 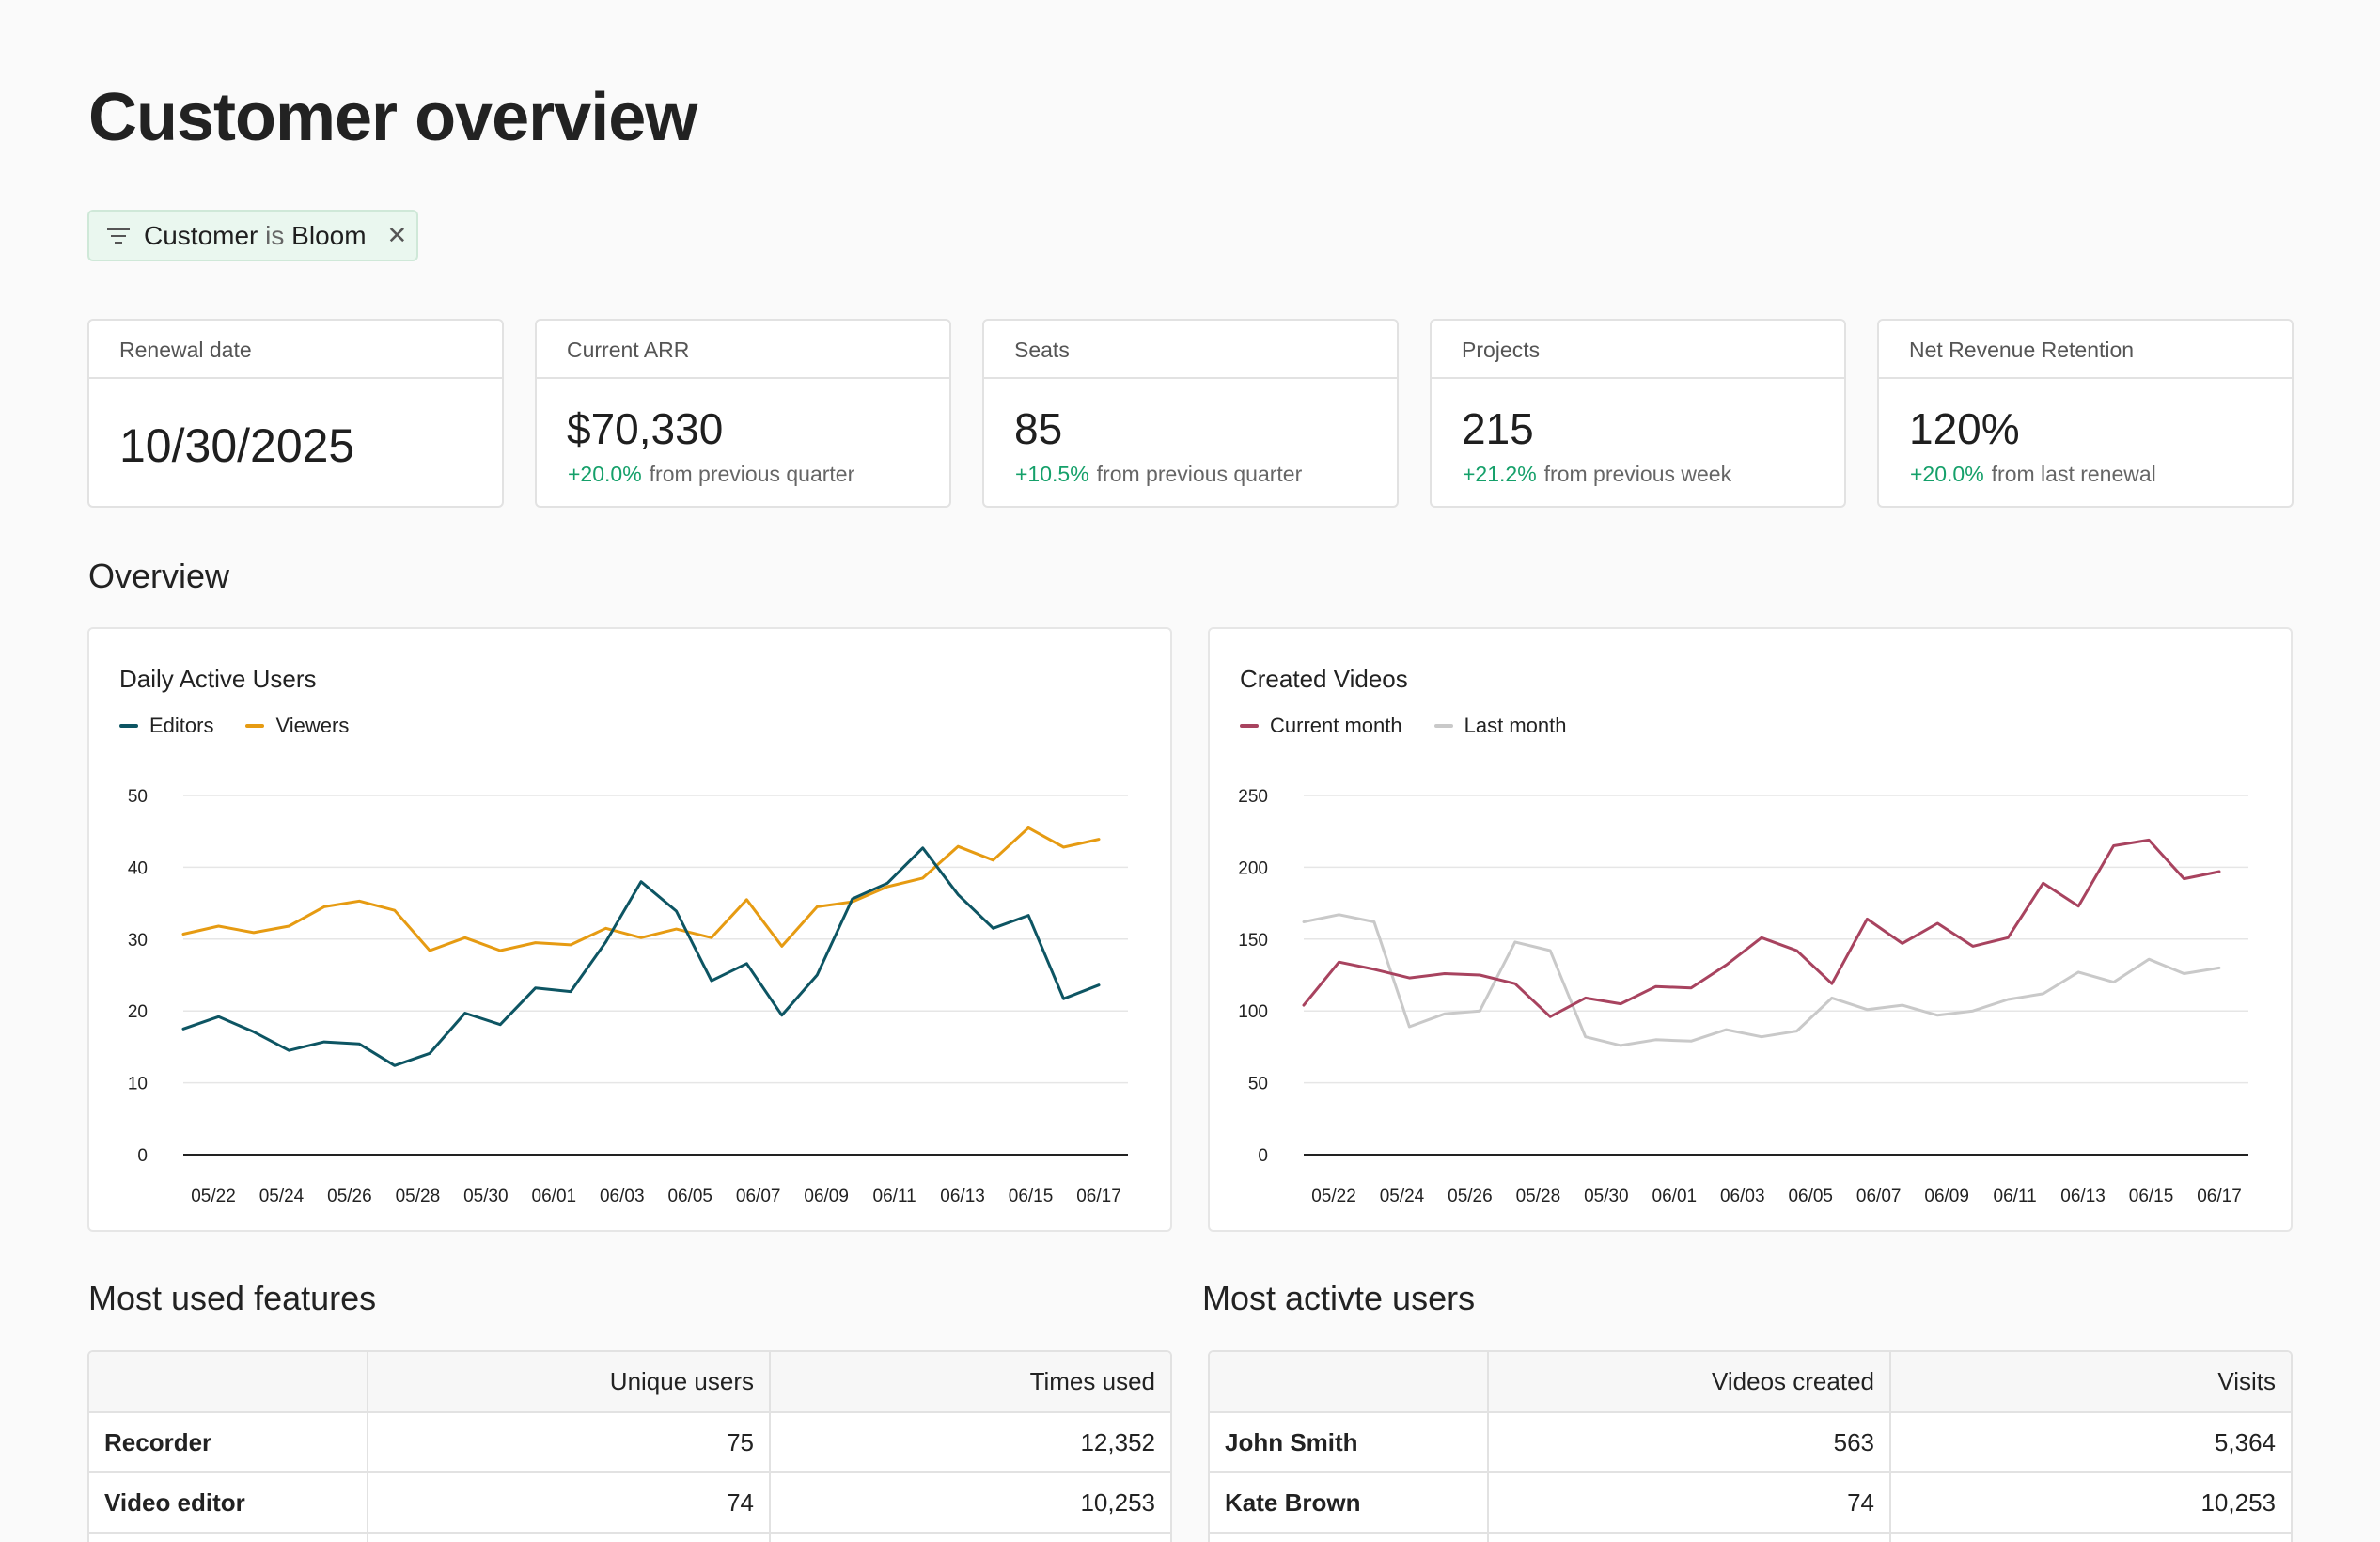 I want to click on y-tick-label: 250, so click(x=1253, y=797).